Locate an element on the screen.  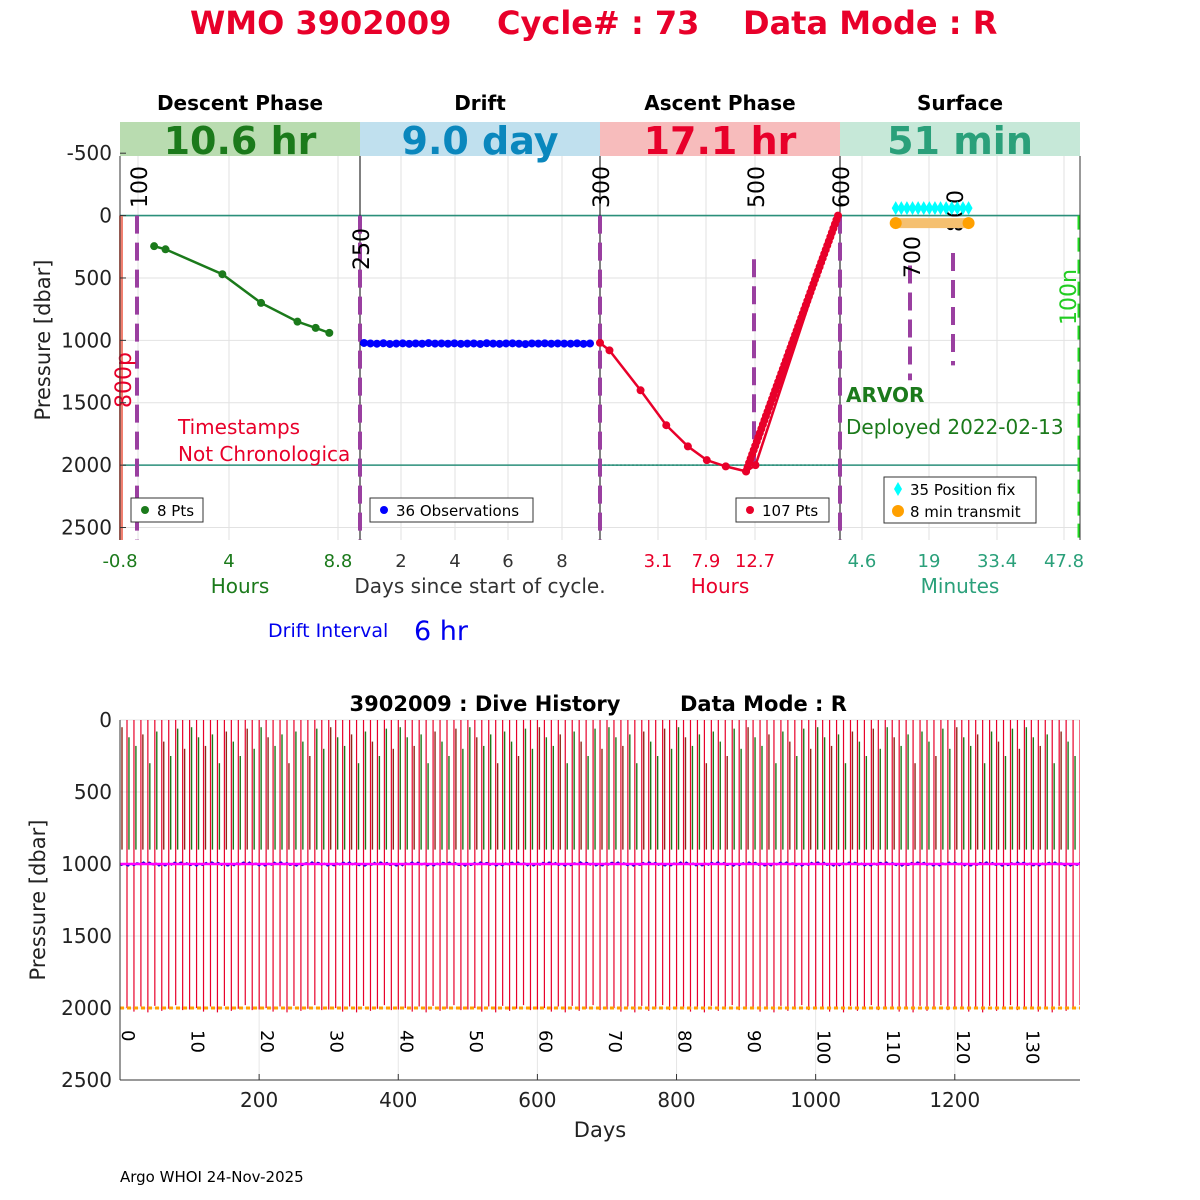
history-ytick-label: 500 is located at coordinates (93, 792).